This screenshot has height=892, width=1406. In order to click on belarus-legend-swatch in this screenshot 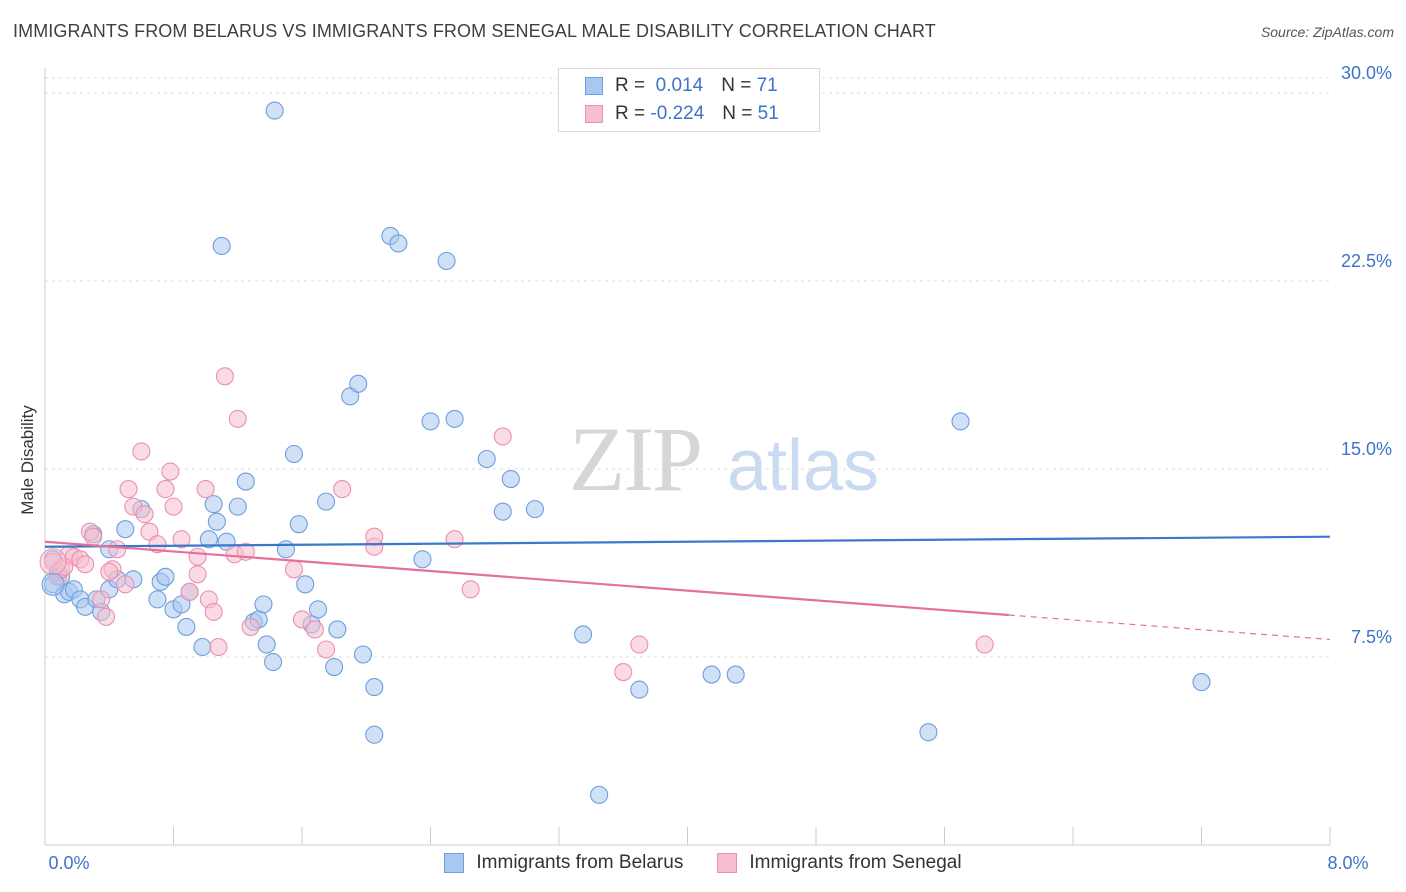, I will do `click(454, 863)`.